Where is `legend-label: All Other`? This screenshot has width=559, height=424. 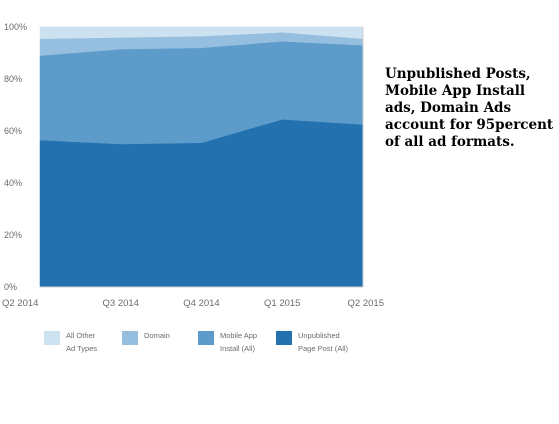
legend-label: All Other is located at coordinates (81, 335).